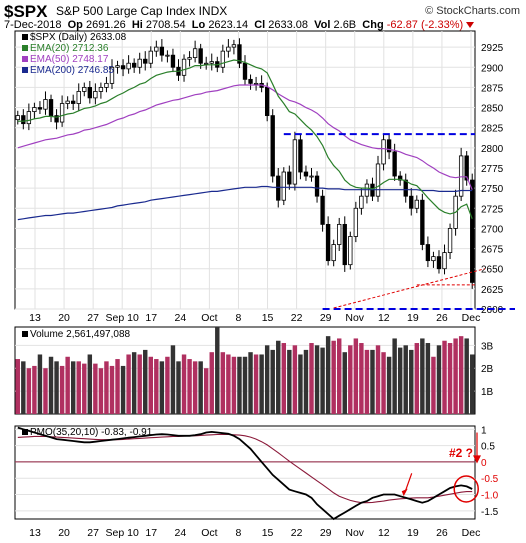 The height and width of the screenshot is (543, 526). I want to click on index-name: S&P 500 Large Cap Index INDX, so click(141, 11).